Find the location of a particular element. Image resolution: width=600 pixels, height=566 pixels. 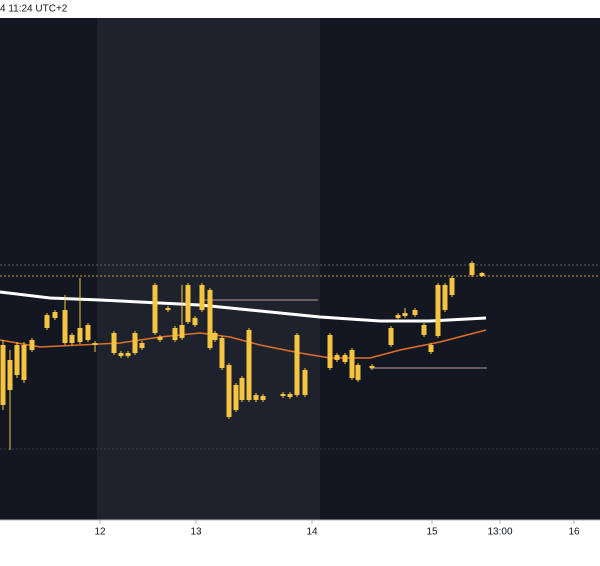

x-tick-label: 14 is located at coordinates (312, 532).